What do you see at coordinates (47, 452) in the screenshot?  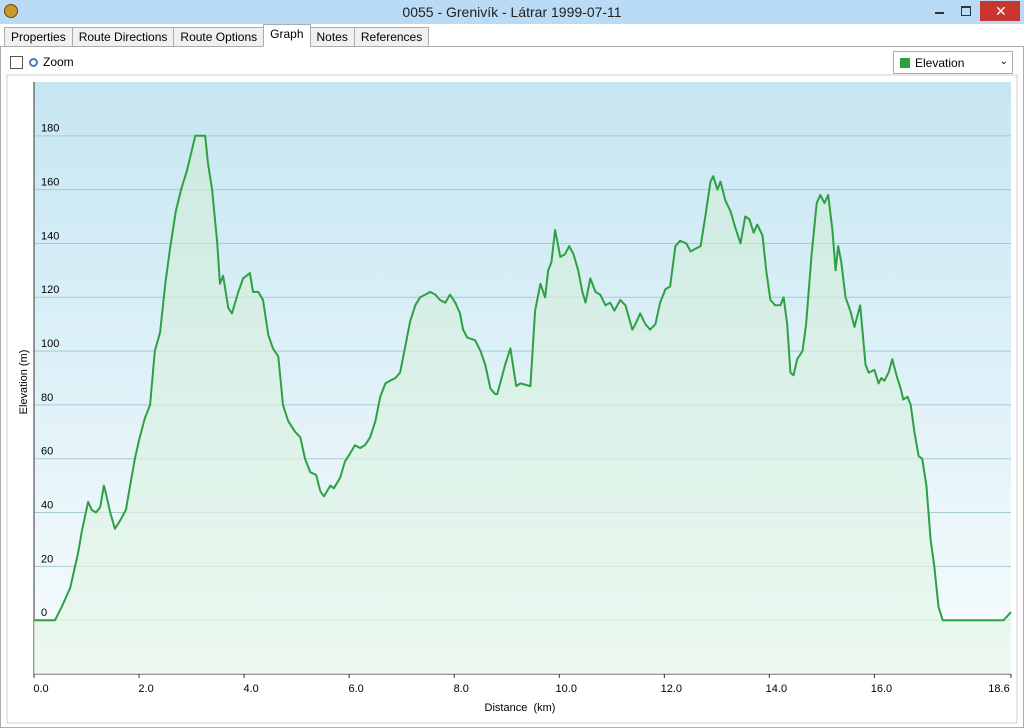 I see `y-tick-label: 60` at bounding box center [47, 452].